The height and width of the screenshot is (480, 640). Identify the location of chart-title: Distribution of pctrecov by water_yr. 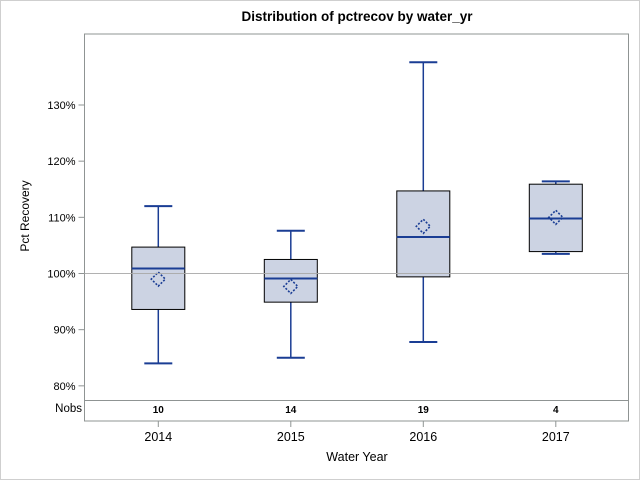
(357, 16).